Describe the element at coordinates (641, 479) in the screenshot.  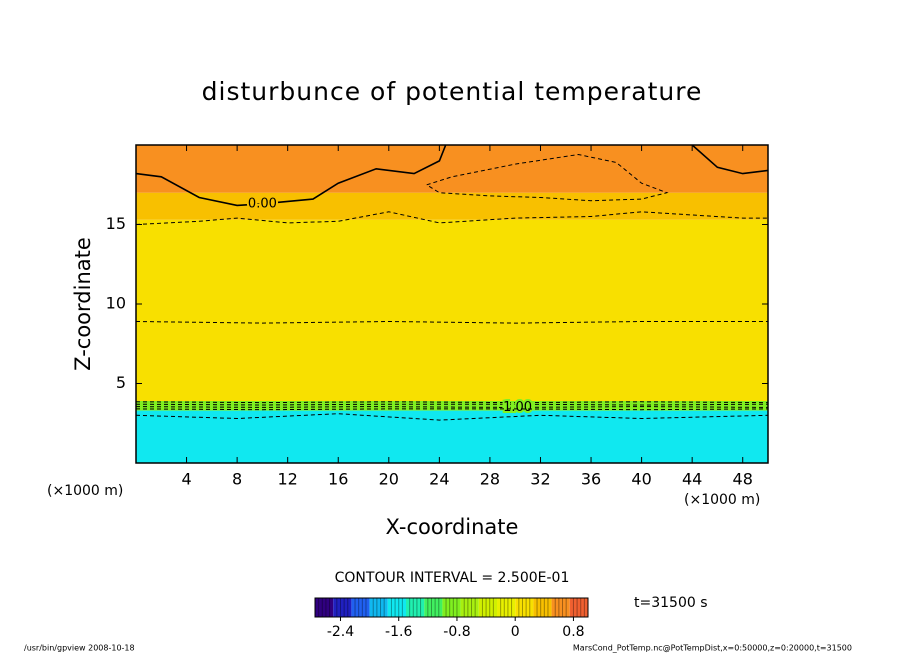
I see `x-tick-label: 40` at that location.